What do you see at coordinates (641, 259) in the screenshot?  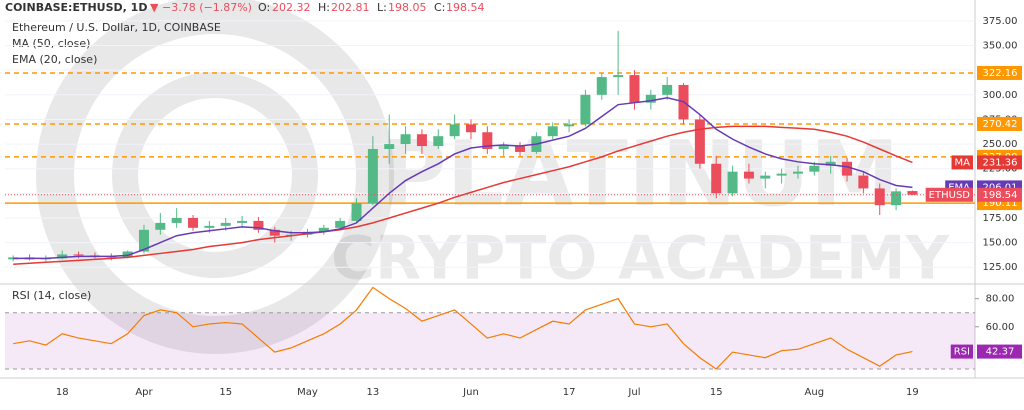 I see `watermark-line2: CRYPTO ACADEMY` at bounding box center [641, 259].